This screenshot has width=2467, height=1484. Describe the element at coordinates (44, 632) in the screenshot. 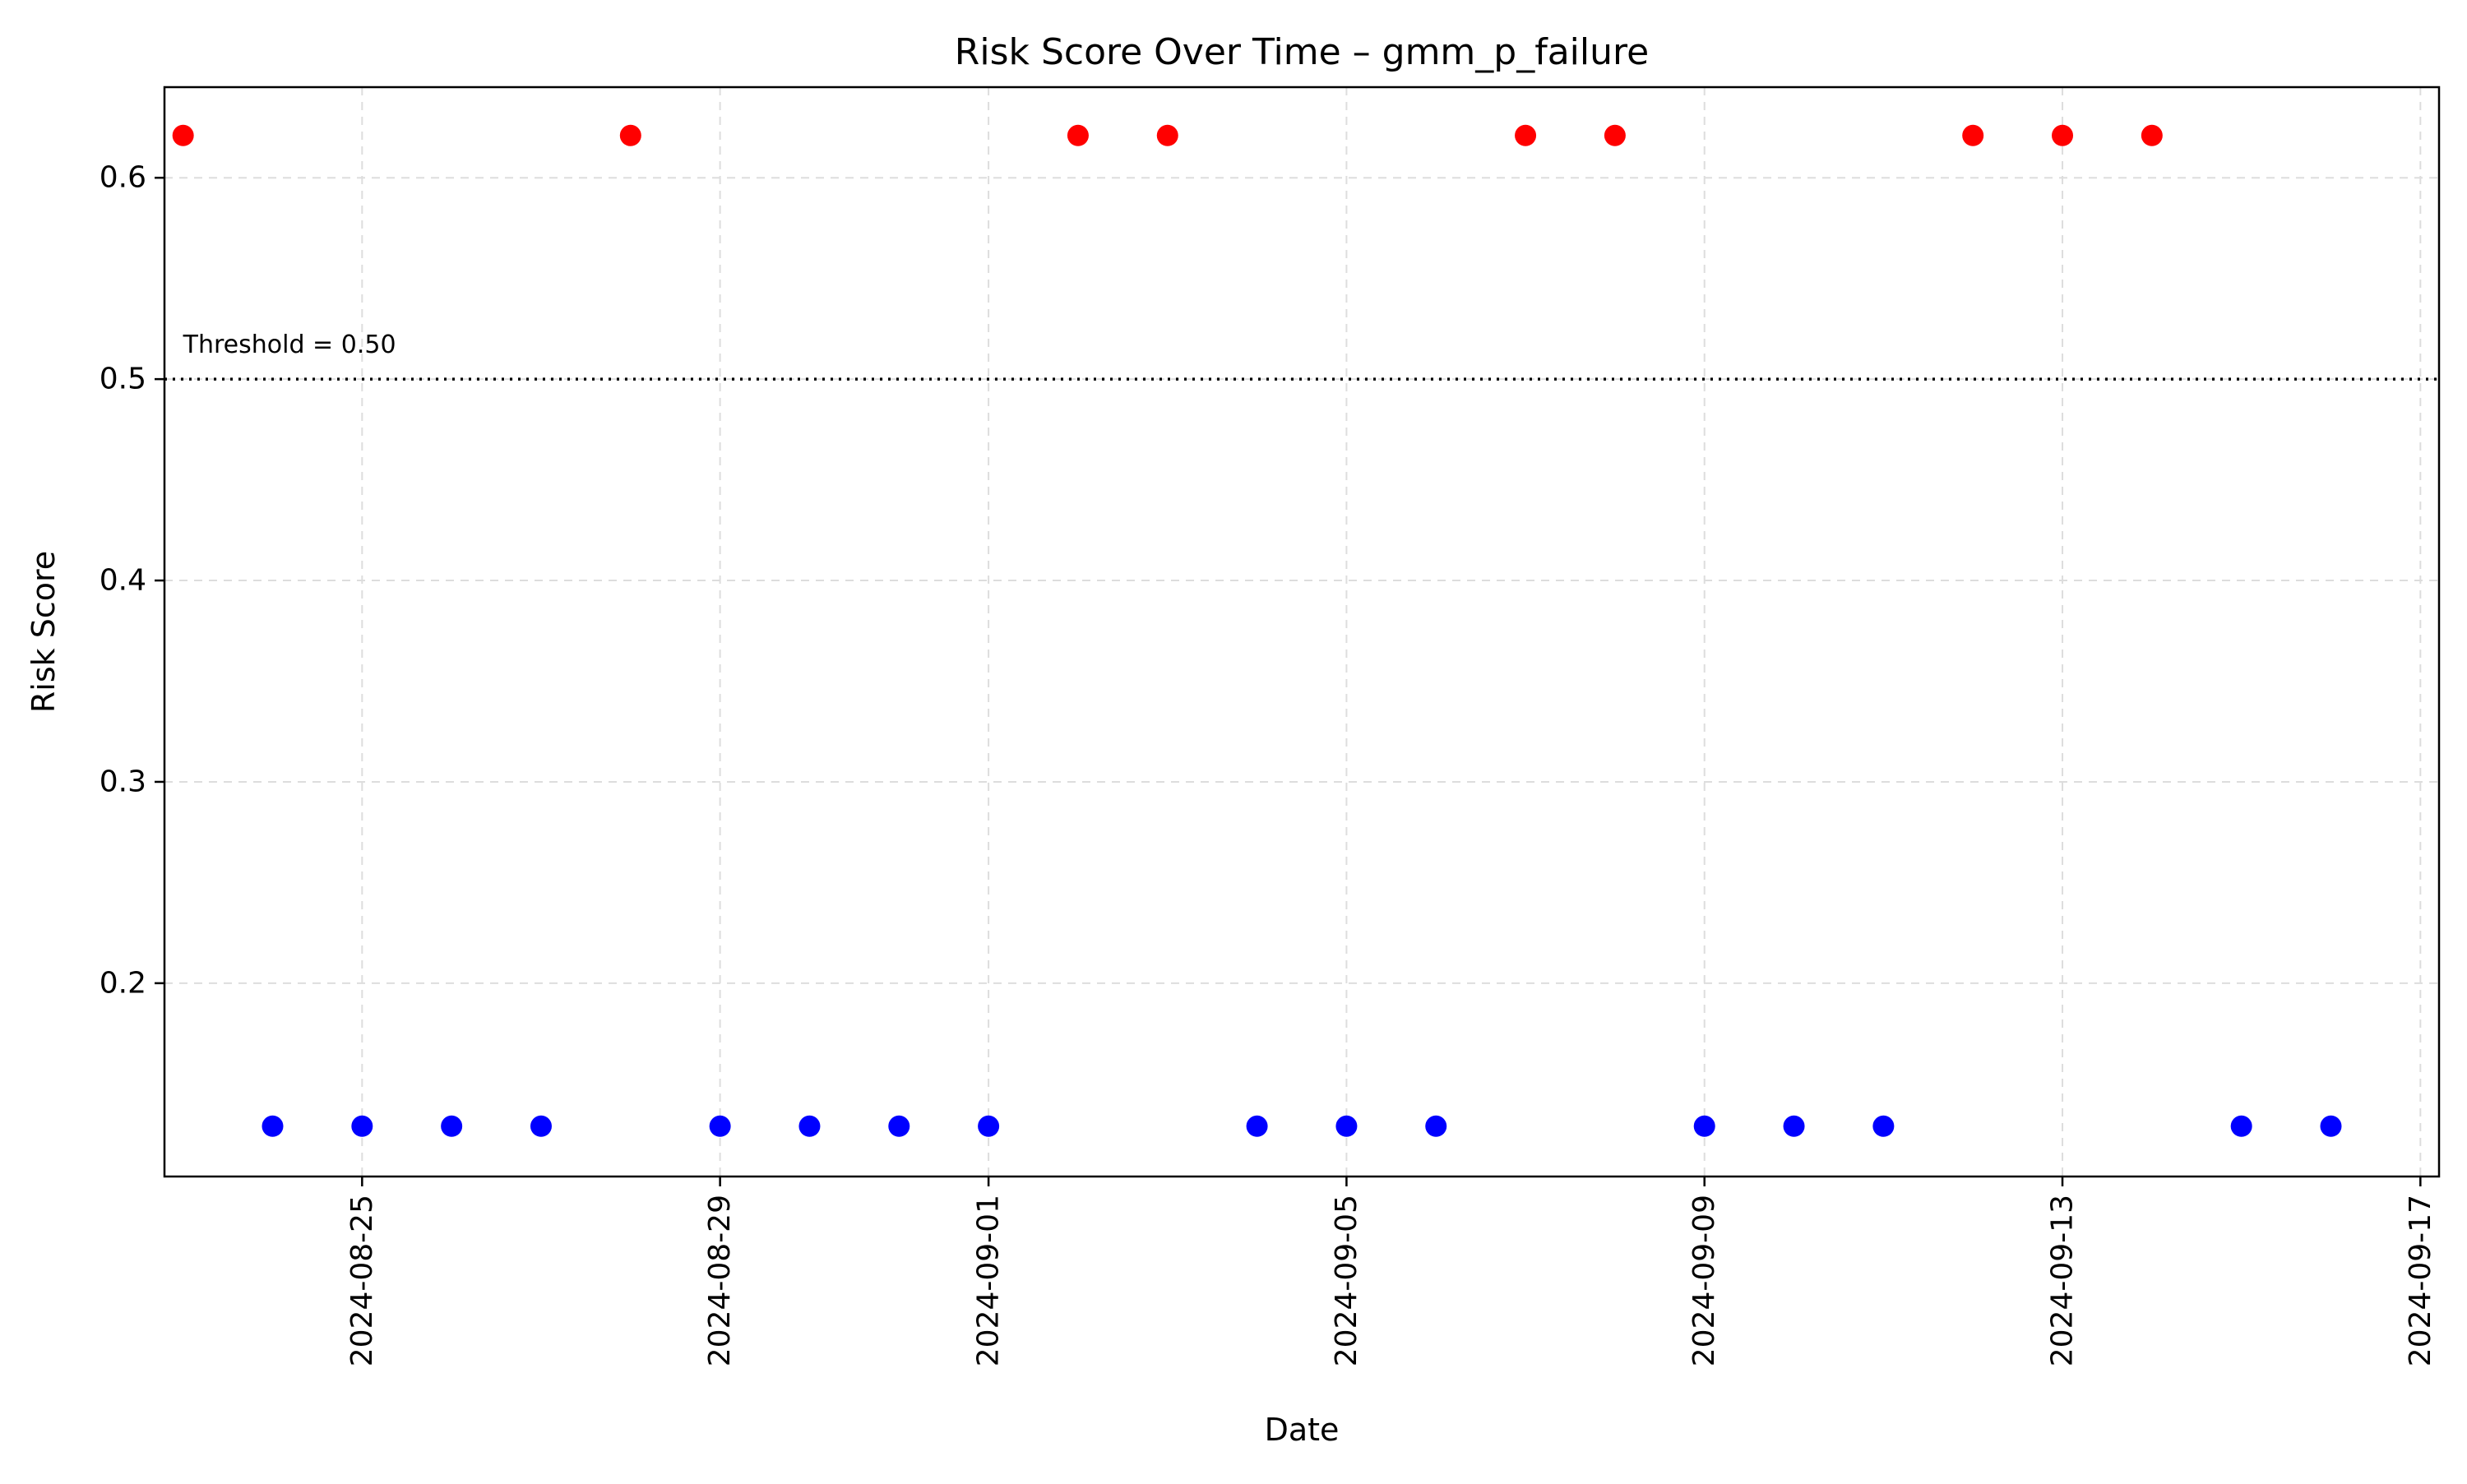

I see `y-axis-label: Risk Score` at that location.